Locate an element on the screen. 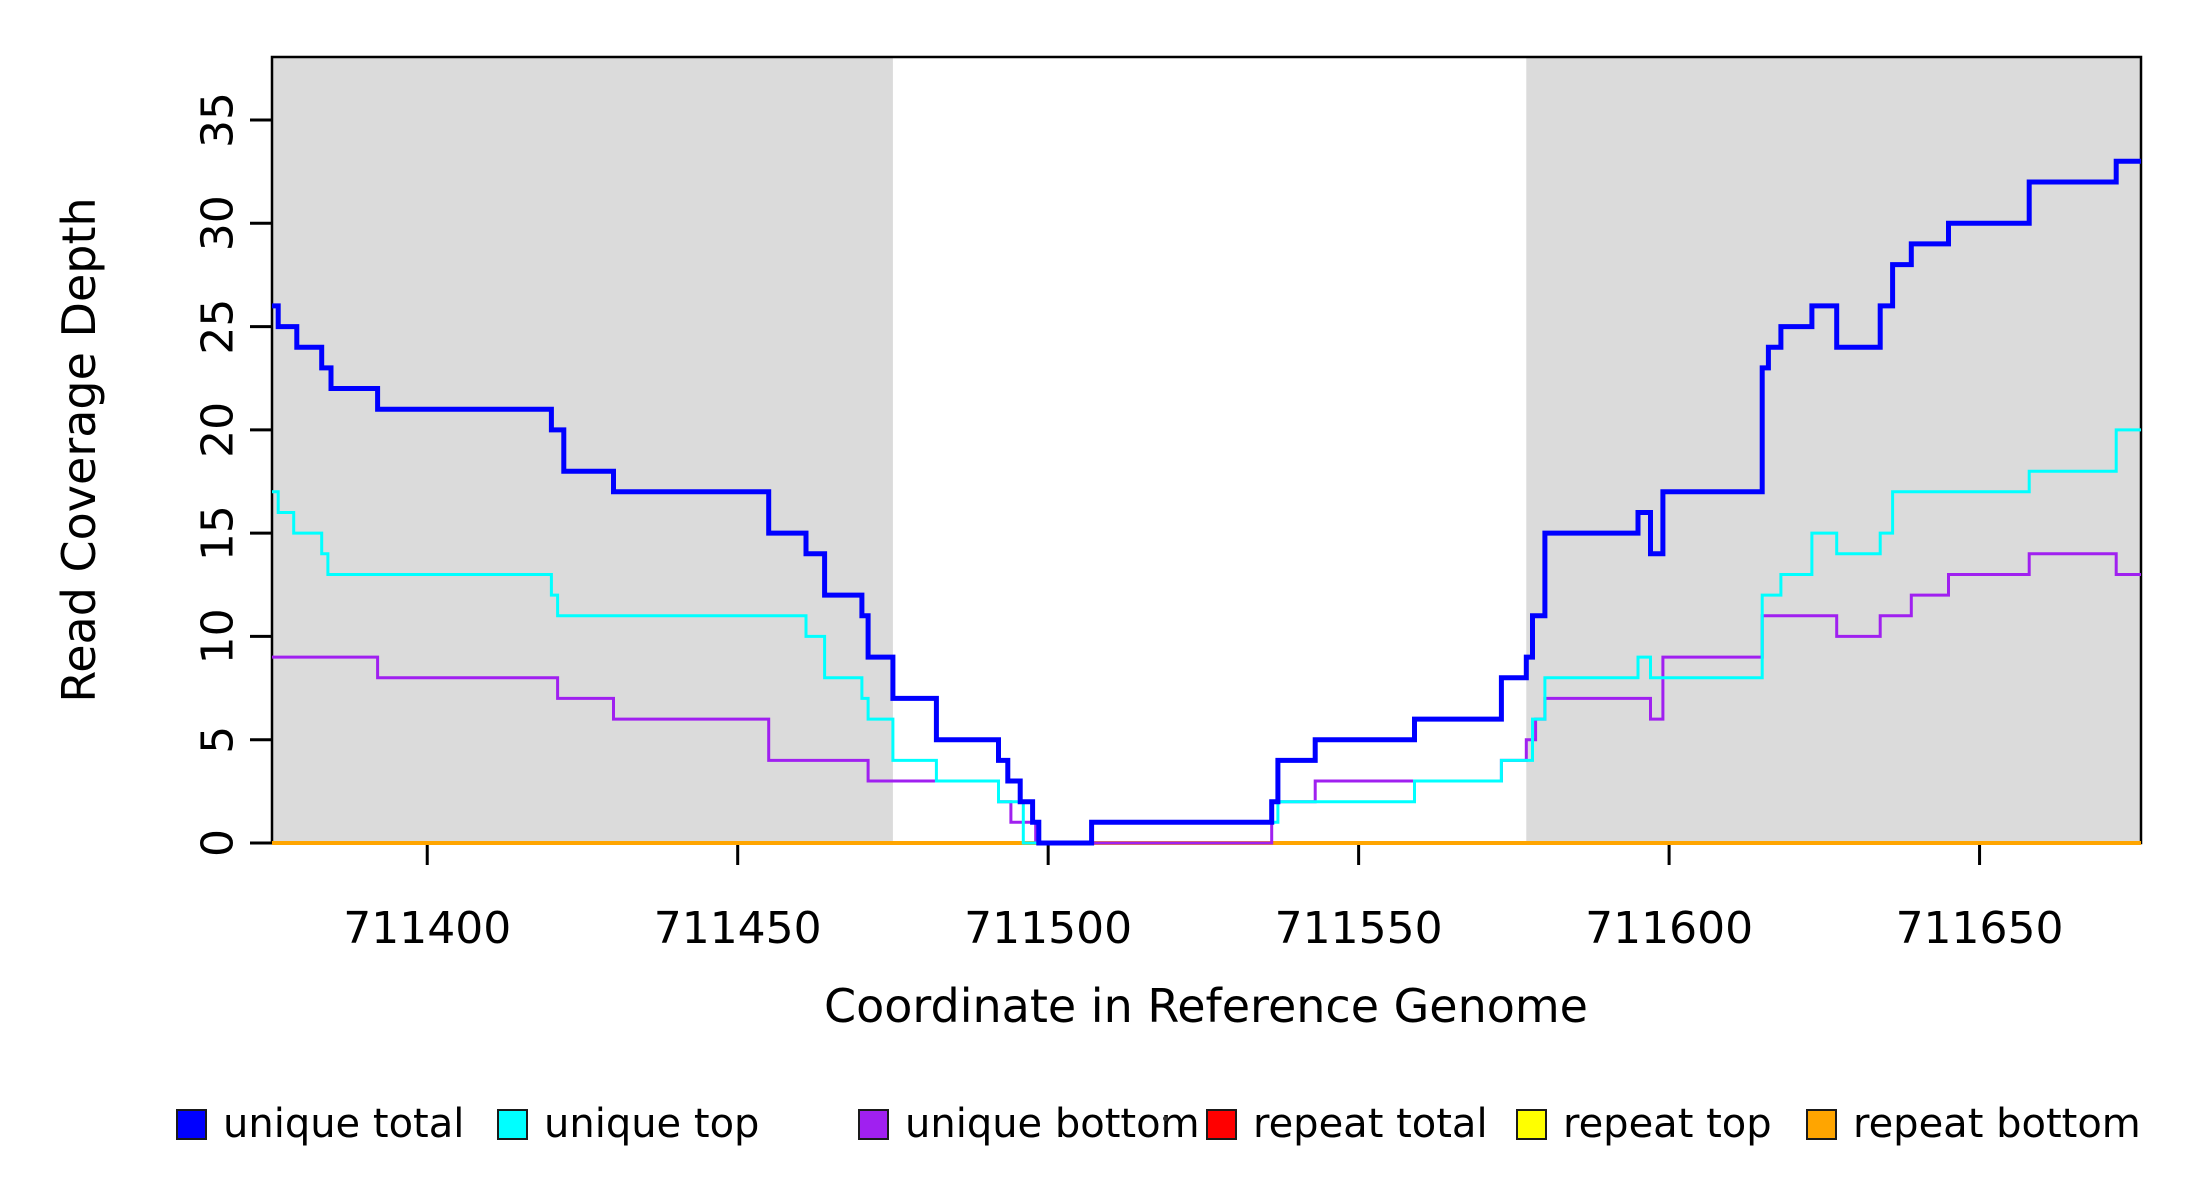 This screenshot has width=2200, height=1200. y-tick-label: 5 is located at coordinates (218, 740).